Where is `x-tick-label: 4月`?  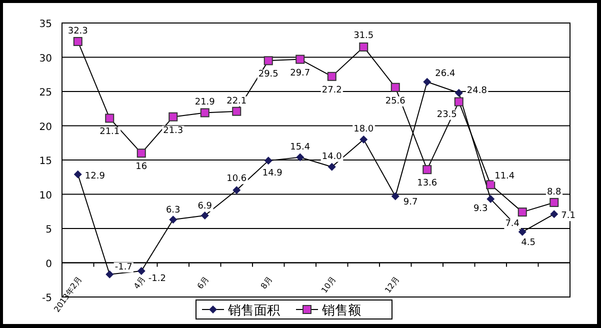 x-tick-label: 4月 is located at coordinates (140, 282).